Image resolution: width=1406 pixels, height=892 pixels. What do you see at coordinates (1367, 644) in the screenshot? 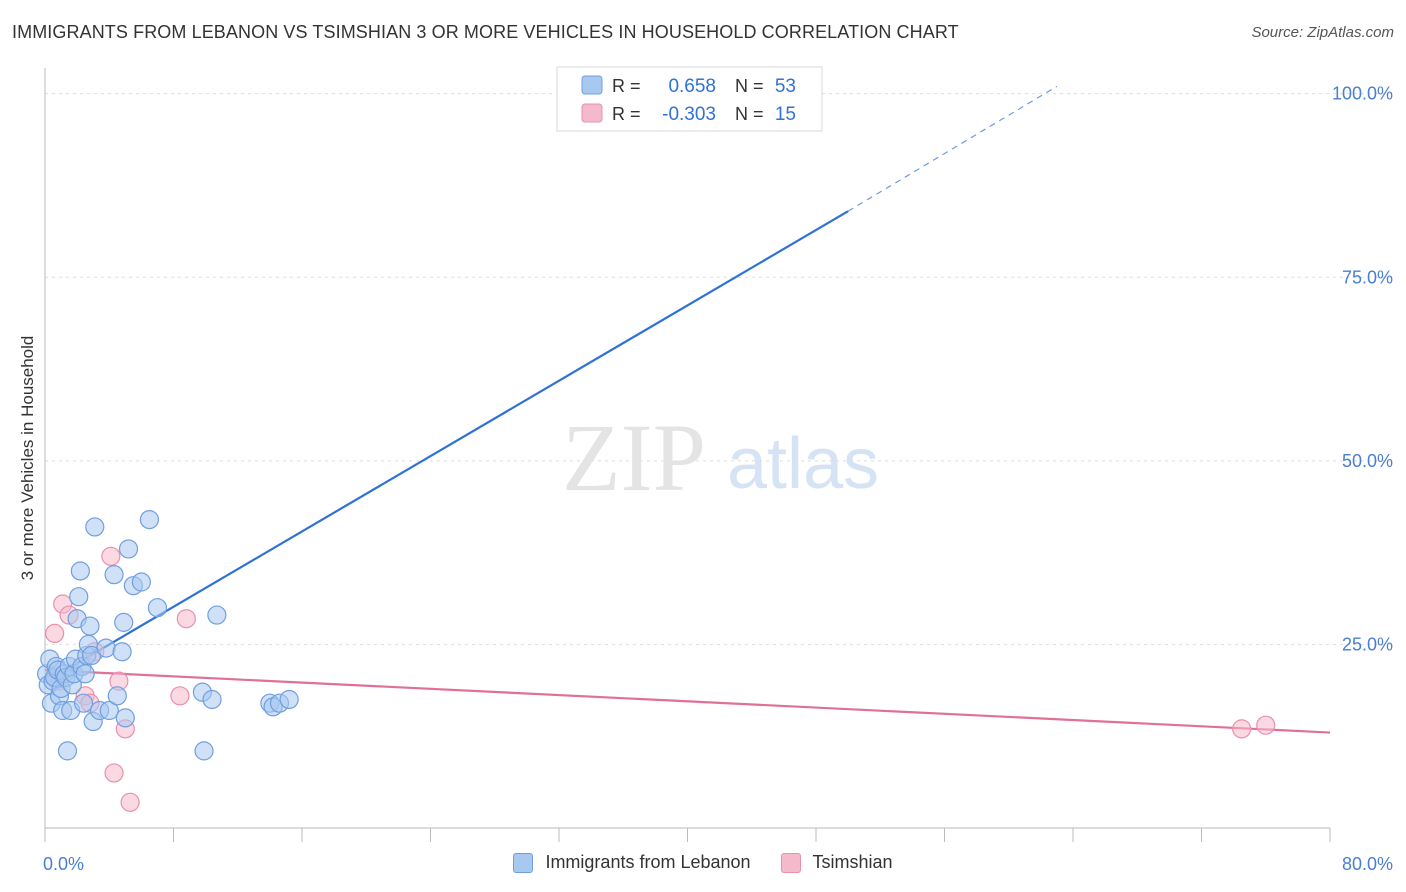
I see `y-tick-label: 25.0%` at bounding box center [1367, 644].